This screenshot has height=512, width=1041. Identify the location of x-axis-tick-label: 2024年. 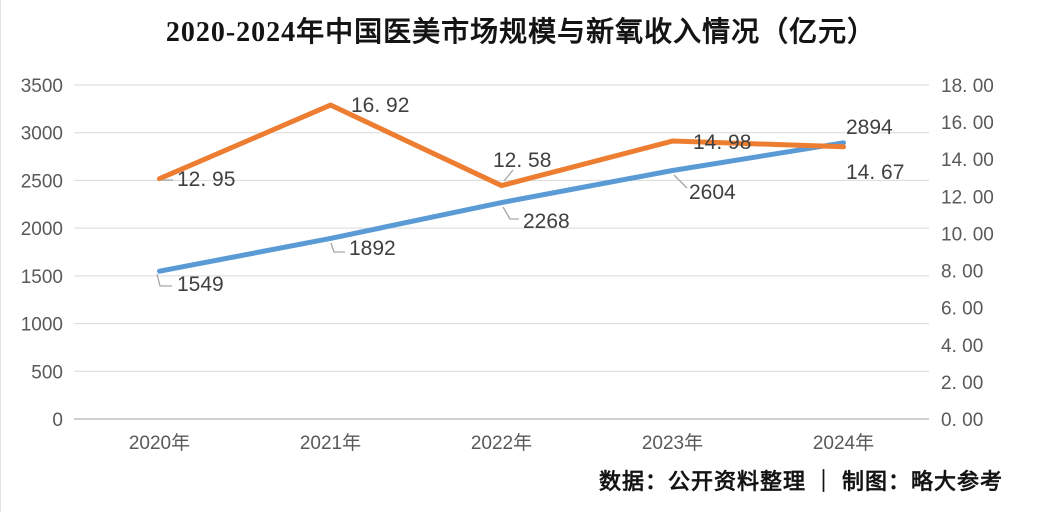
(843, 443).